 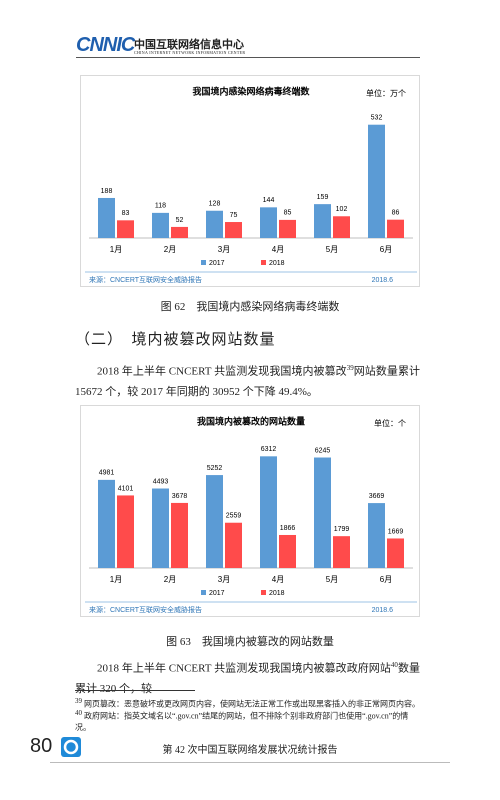 What do you see at coordinates (288, 213) in the screenshot?
I see `data-label: 85` at bounding box center [288, 213].